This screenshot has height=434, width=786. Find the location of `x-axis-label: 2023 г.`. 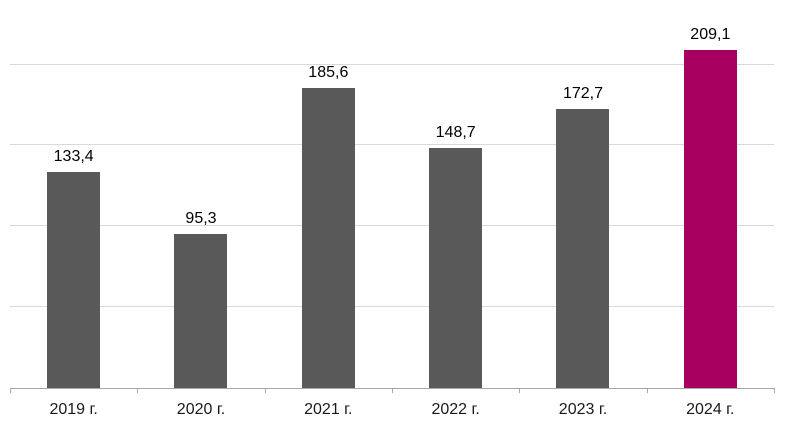

x-axis-label: 2023 г. is located at coordinates (583, 409).